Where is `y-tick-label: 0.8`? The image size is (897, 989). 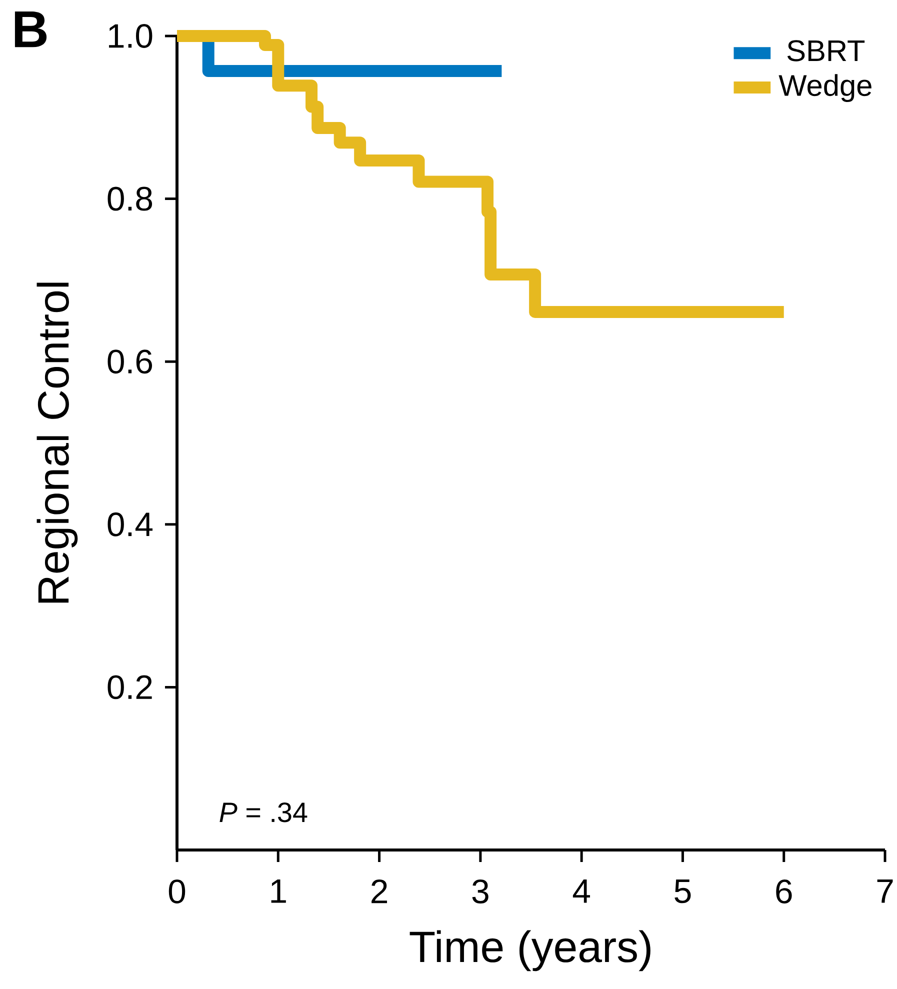
y-tick-label: 0.8 is located at coordinates (130, 198).